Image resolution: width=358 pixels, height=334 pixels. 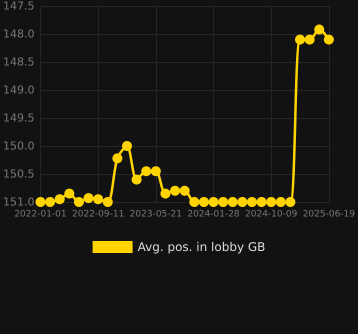 What do you see at coordinates (18, 34) in the screenshot?
I see `y-tick-label: 148.0` at bounding box center [18, 34].